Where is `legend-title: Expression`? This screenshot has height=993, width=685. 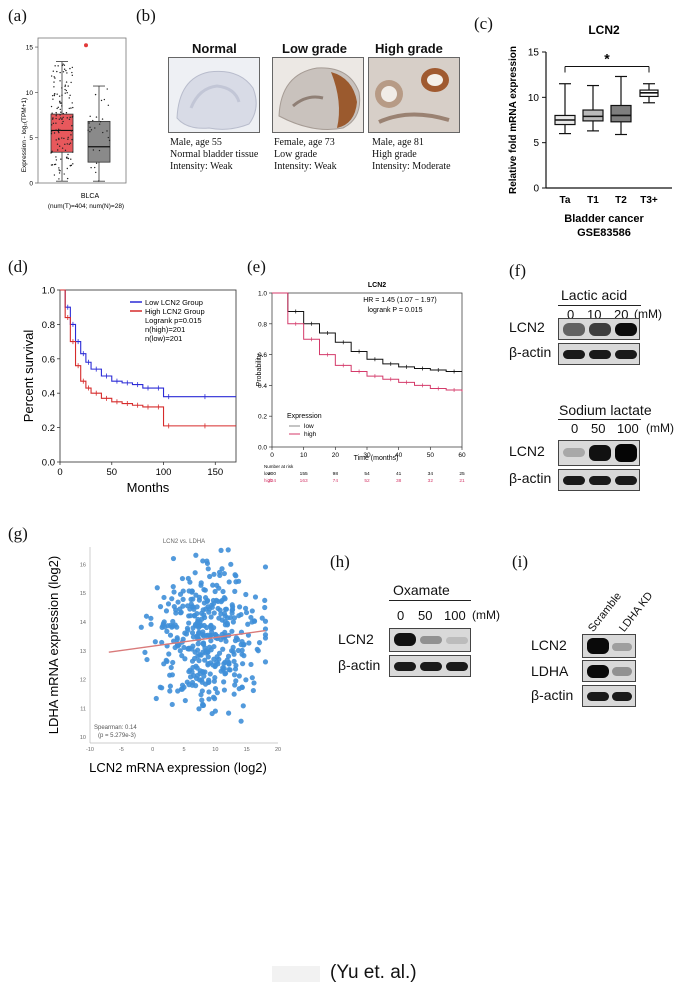
legend-title: Expression is located at coordinates (304, 416).